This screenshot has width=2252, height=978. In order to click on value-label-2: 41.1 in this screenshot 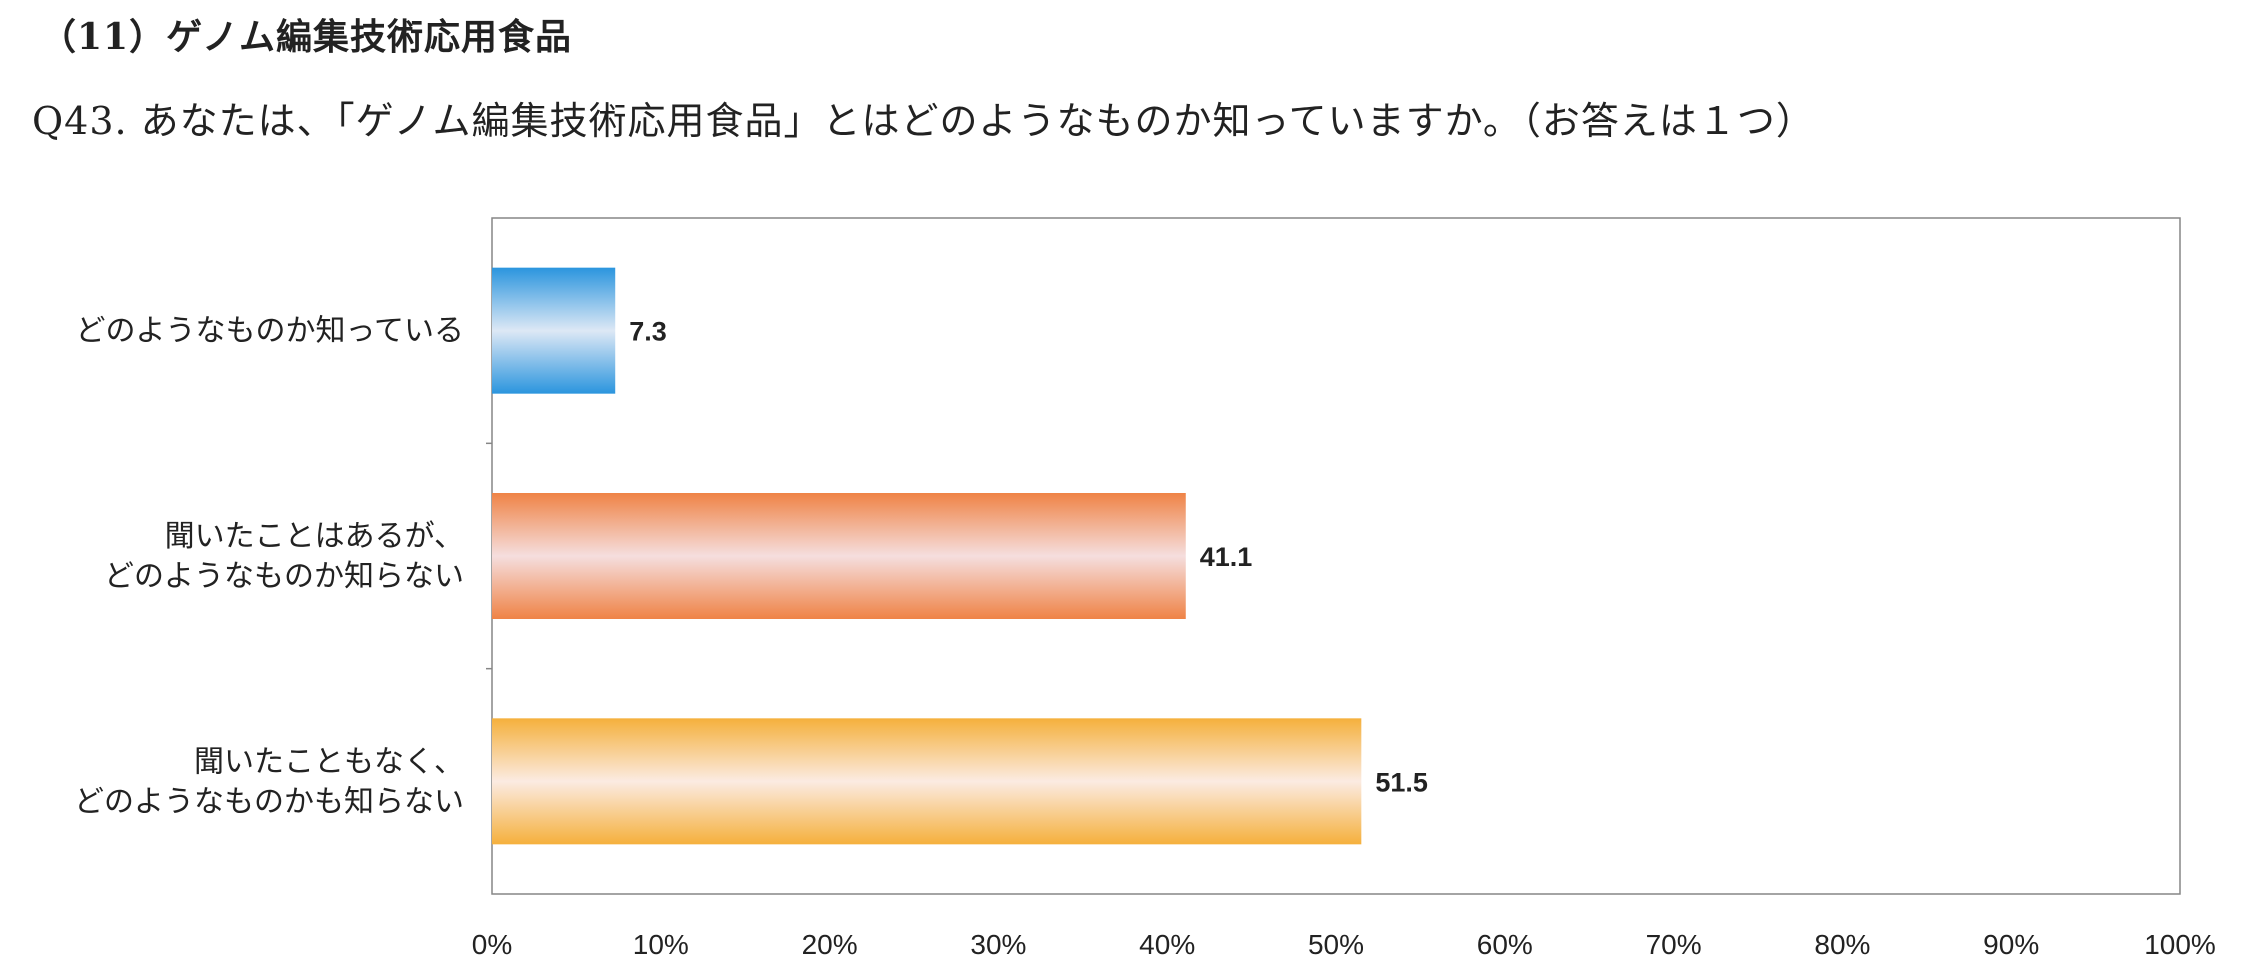, I will do `click(1226, 557)`.